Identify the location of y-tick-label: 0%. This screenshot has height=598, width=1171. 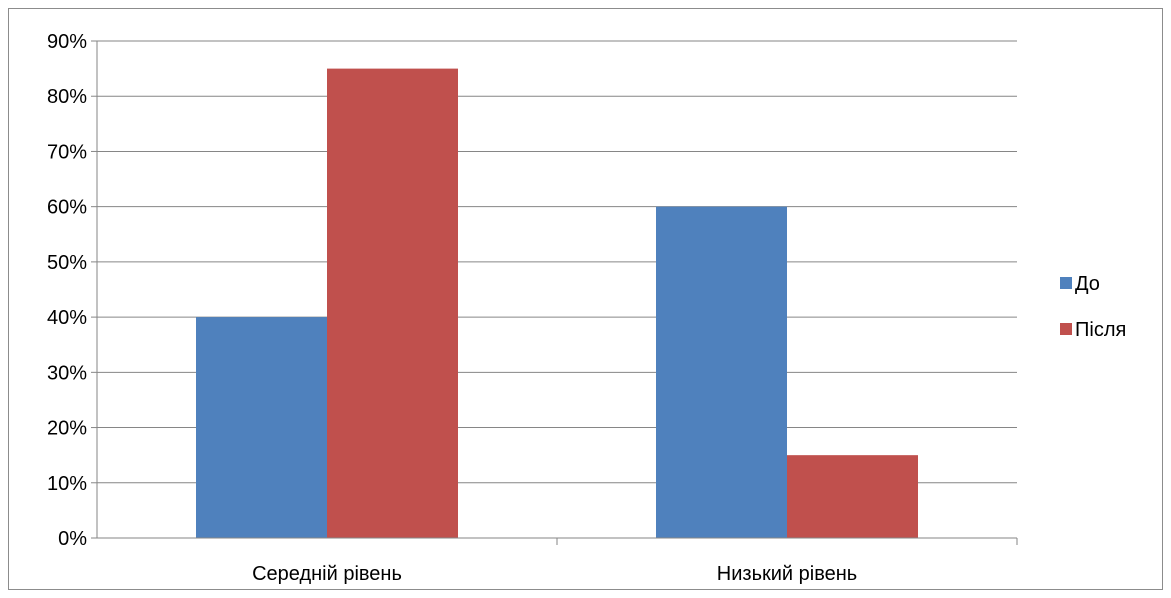
(72, 539).